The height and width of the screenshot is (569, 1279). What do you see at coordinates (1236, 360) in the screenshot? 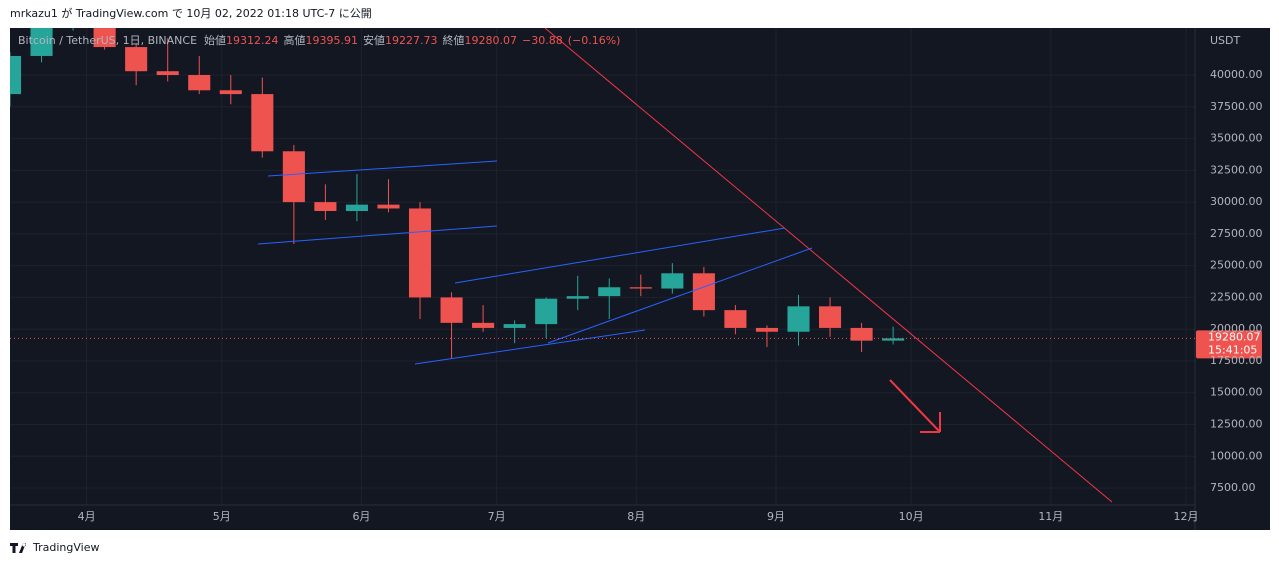
I see `y-tick-label: 17500.00` at bounding box center [1236, 360].